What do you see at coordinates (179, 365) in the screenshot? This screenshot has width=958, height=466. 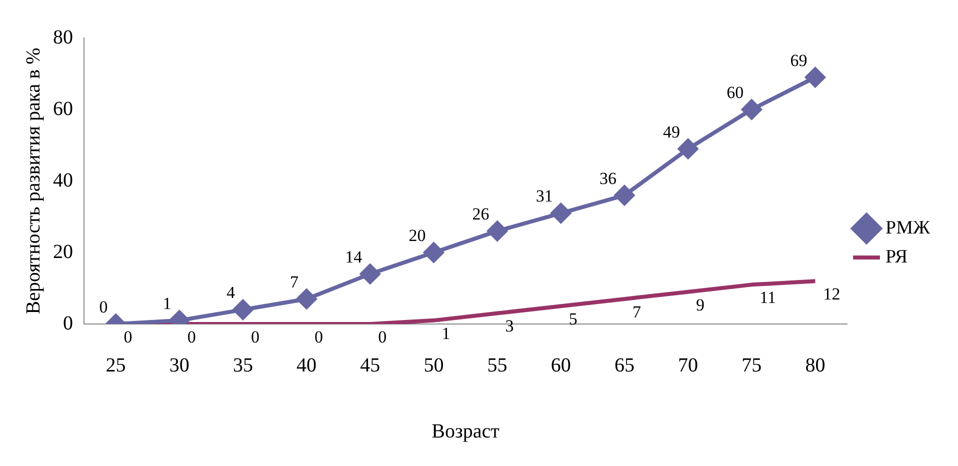 I see `x-tick-label: 30` at bounding box center [179, 365].